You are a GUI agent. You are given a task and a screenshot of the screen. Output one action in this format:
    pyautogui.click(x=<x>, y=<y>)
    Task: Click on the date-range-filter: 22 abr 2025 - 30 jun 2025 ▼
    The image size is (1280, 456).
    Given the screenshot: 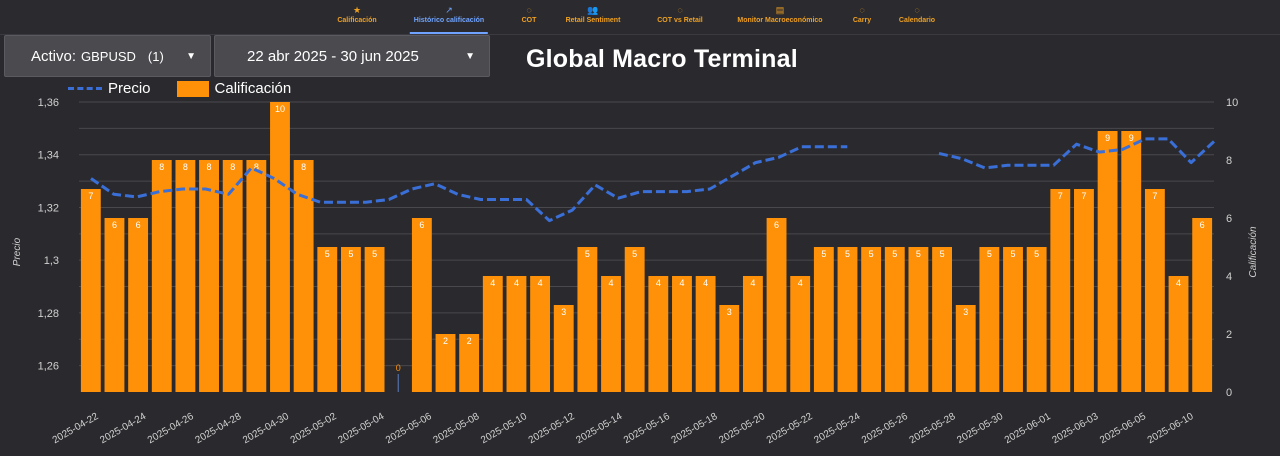 What is the action you would take?
    pyautogui.click(x=352, y=56)
    